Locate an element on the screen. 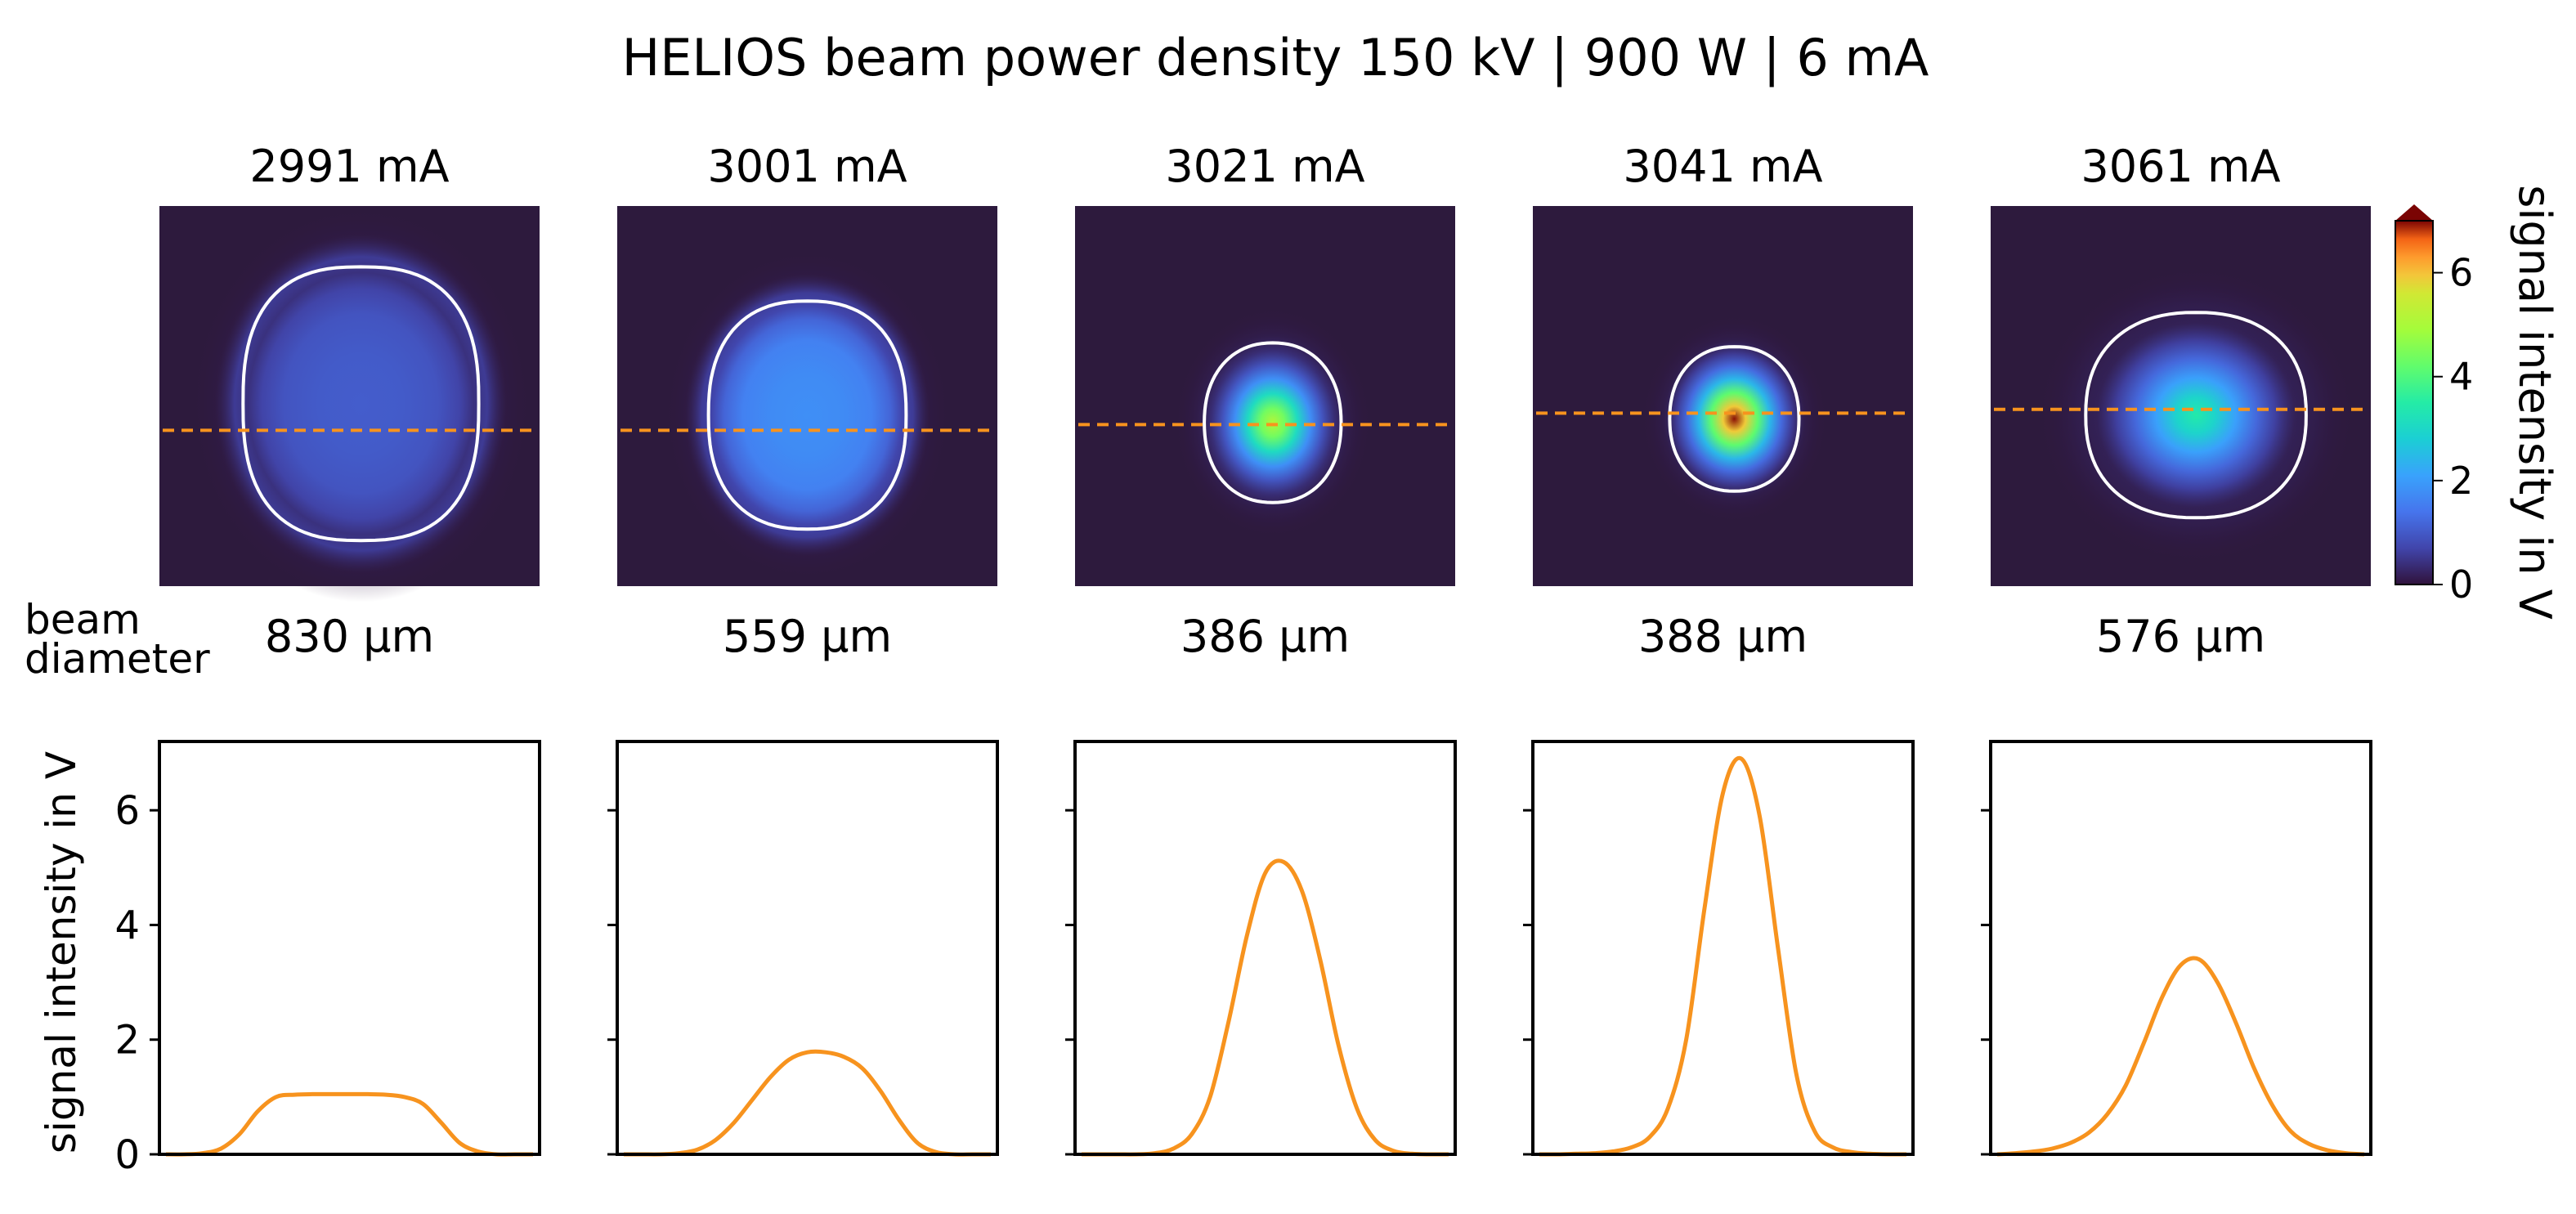  panel: 3001 mA 559 µm is located at coordinates (803, 649).